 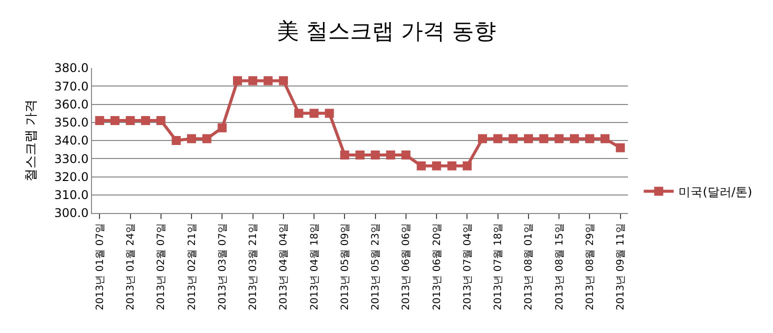 I want to click on x-tick-label: 2013년 07월 04일, so click(x=468, y=266).